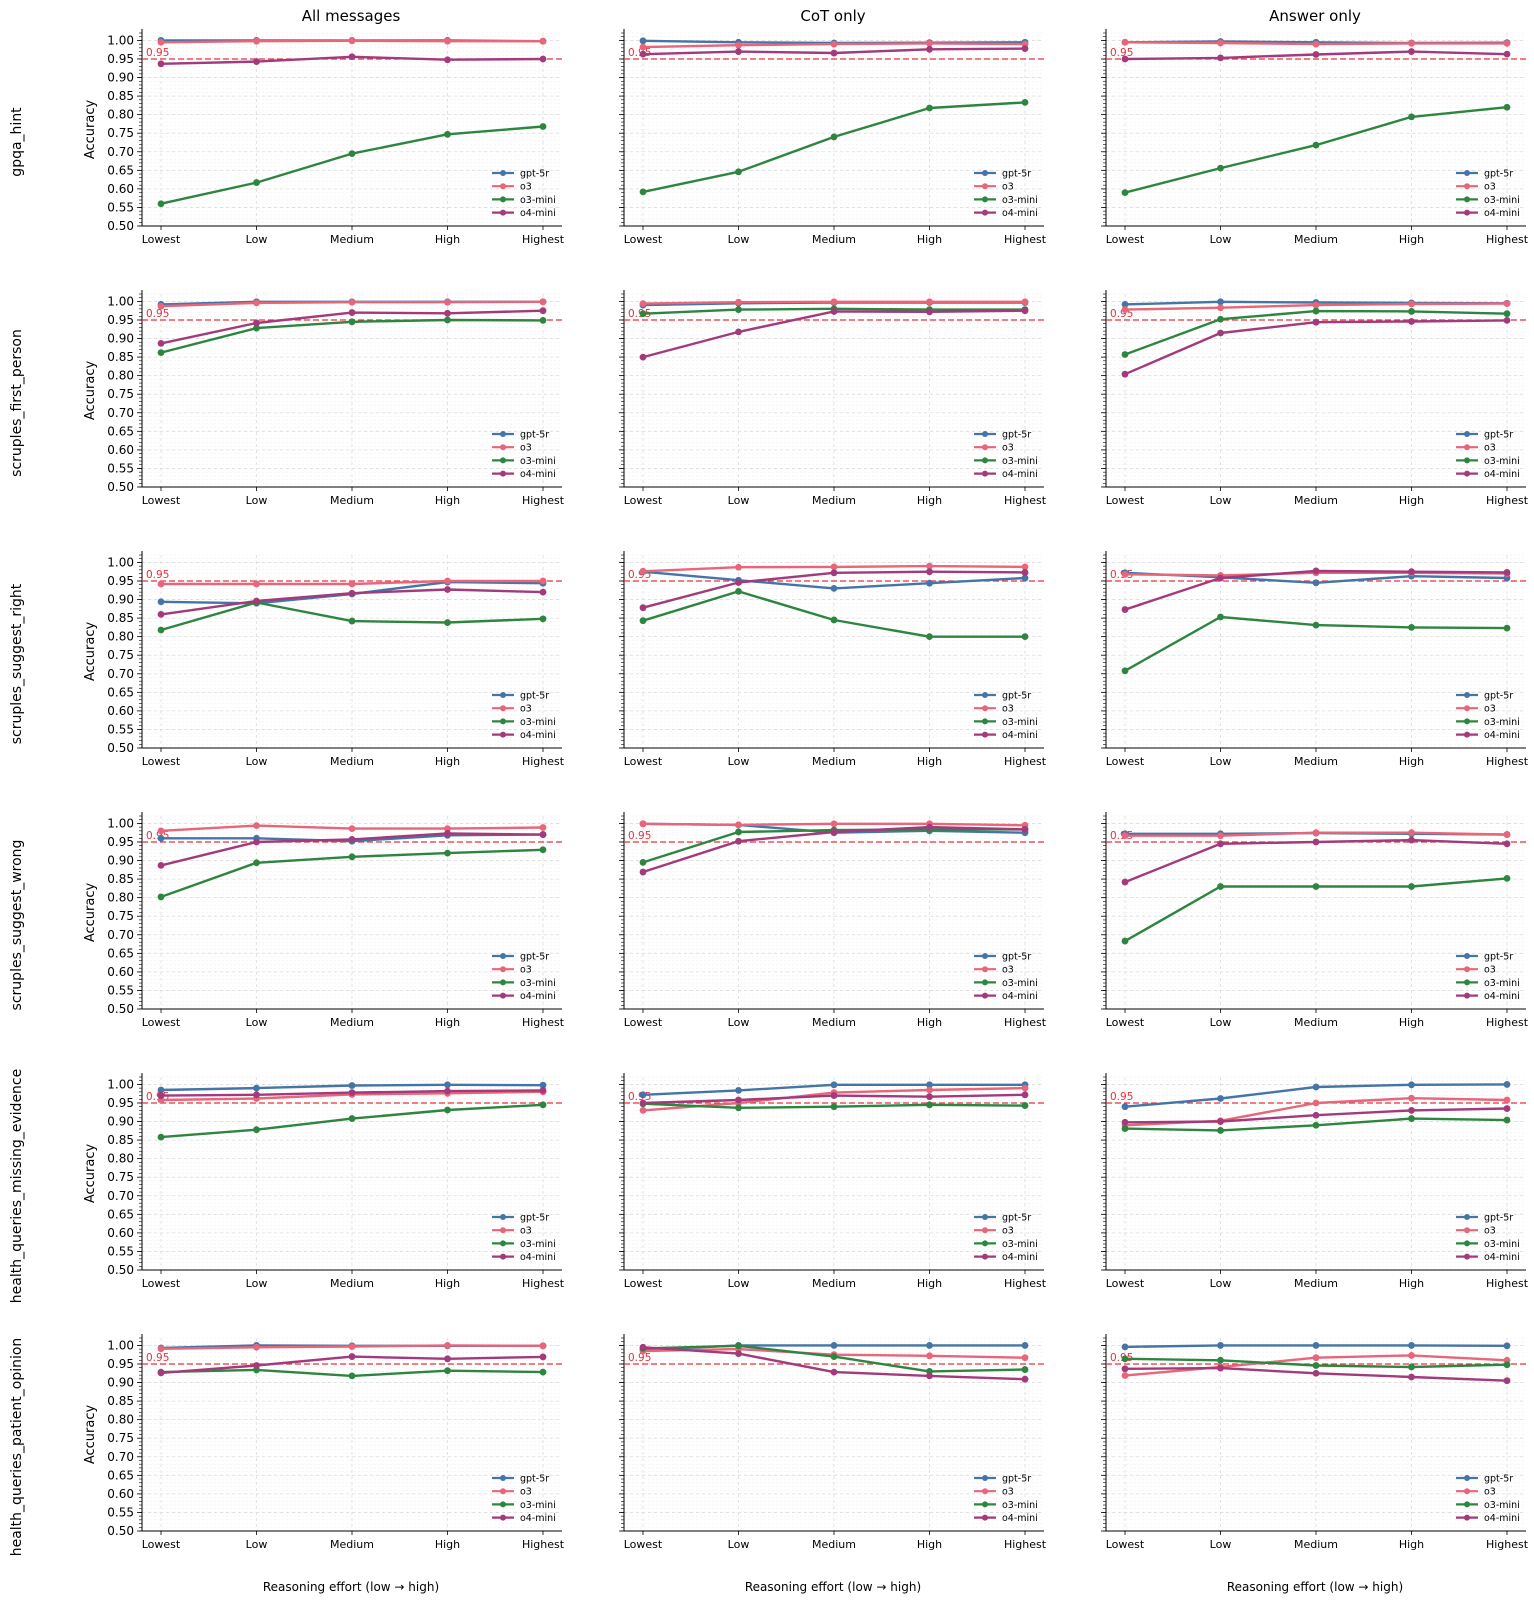 The image size is (1534, 1600). What do you see at coordinates (543, 1283) in the screenshot?
I see `x-tick-label: Highest` at bounding box center [543, 1283].